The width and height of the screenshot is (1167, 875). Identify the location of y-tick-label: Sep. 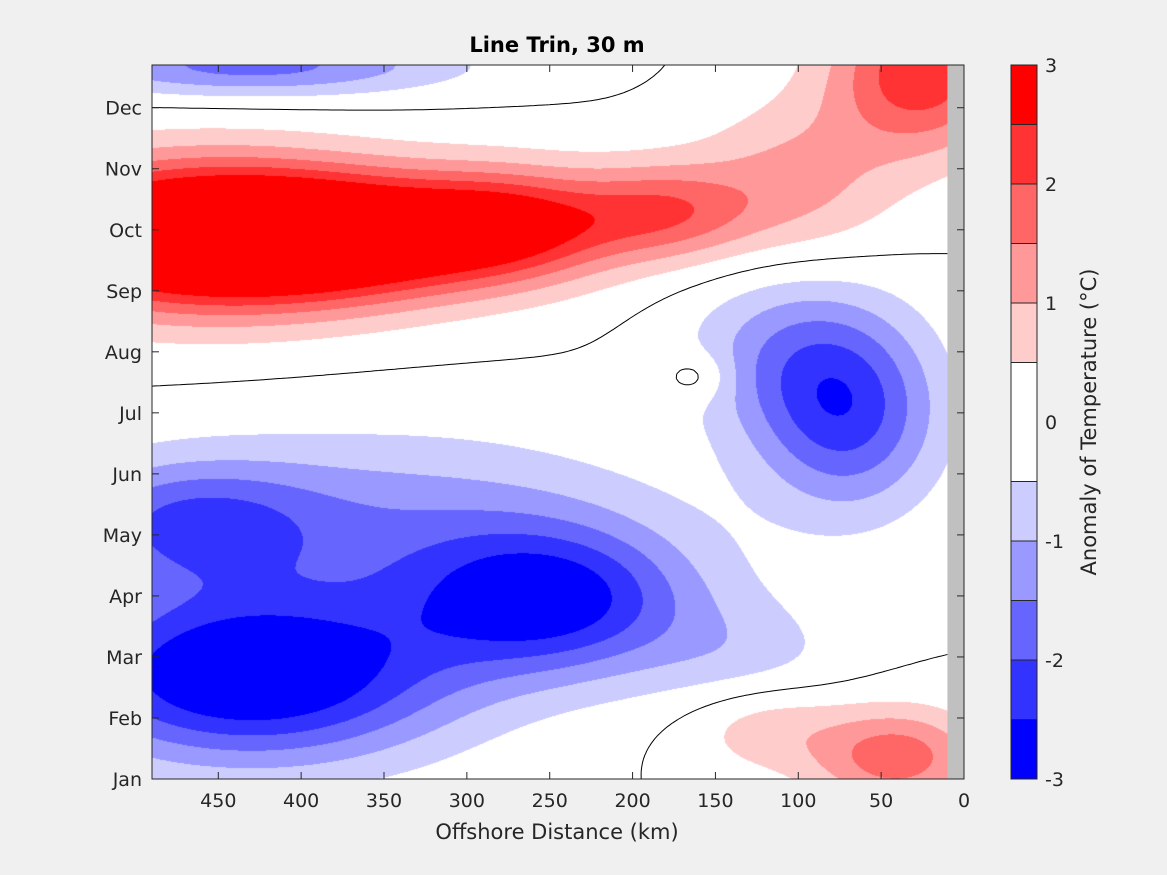
(124, 292).